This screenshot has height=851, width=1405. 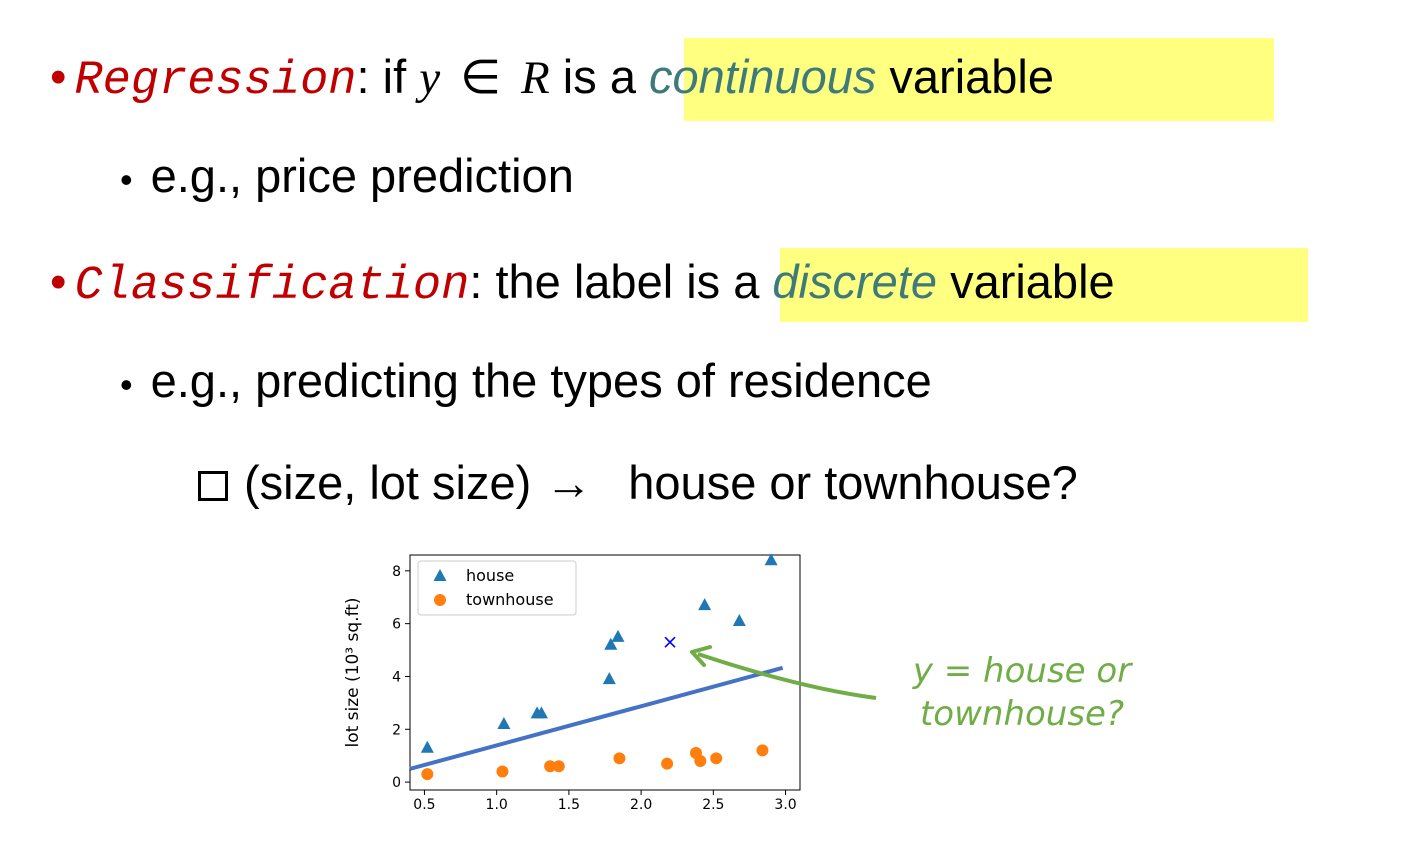 I want to click on classification-term: Classification, so click(x=272, y=286).